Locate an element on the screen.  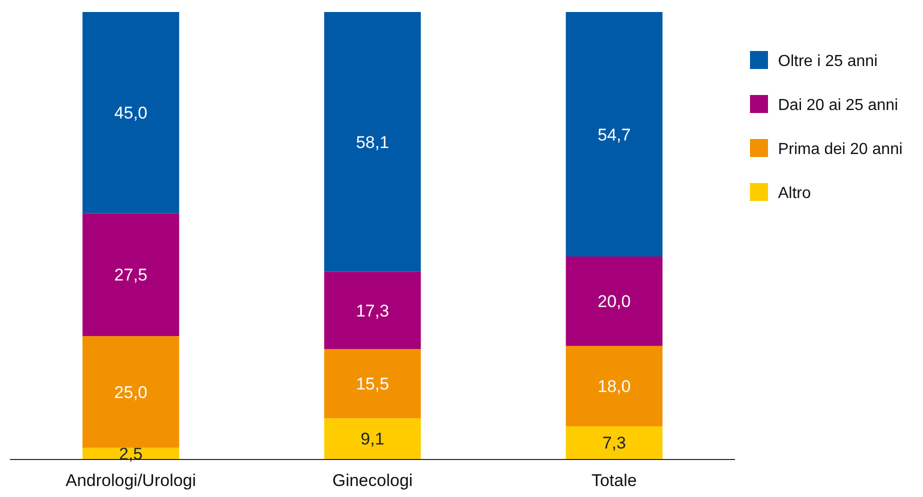
data-label: 7,3 is located at coordinates (614, 443).